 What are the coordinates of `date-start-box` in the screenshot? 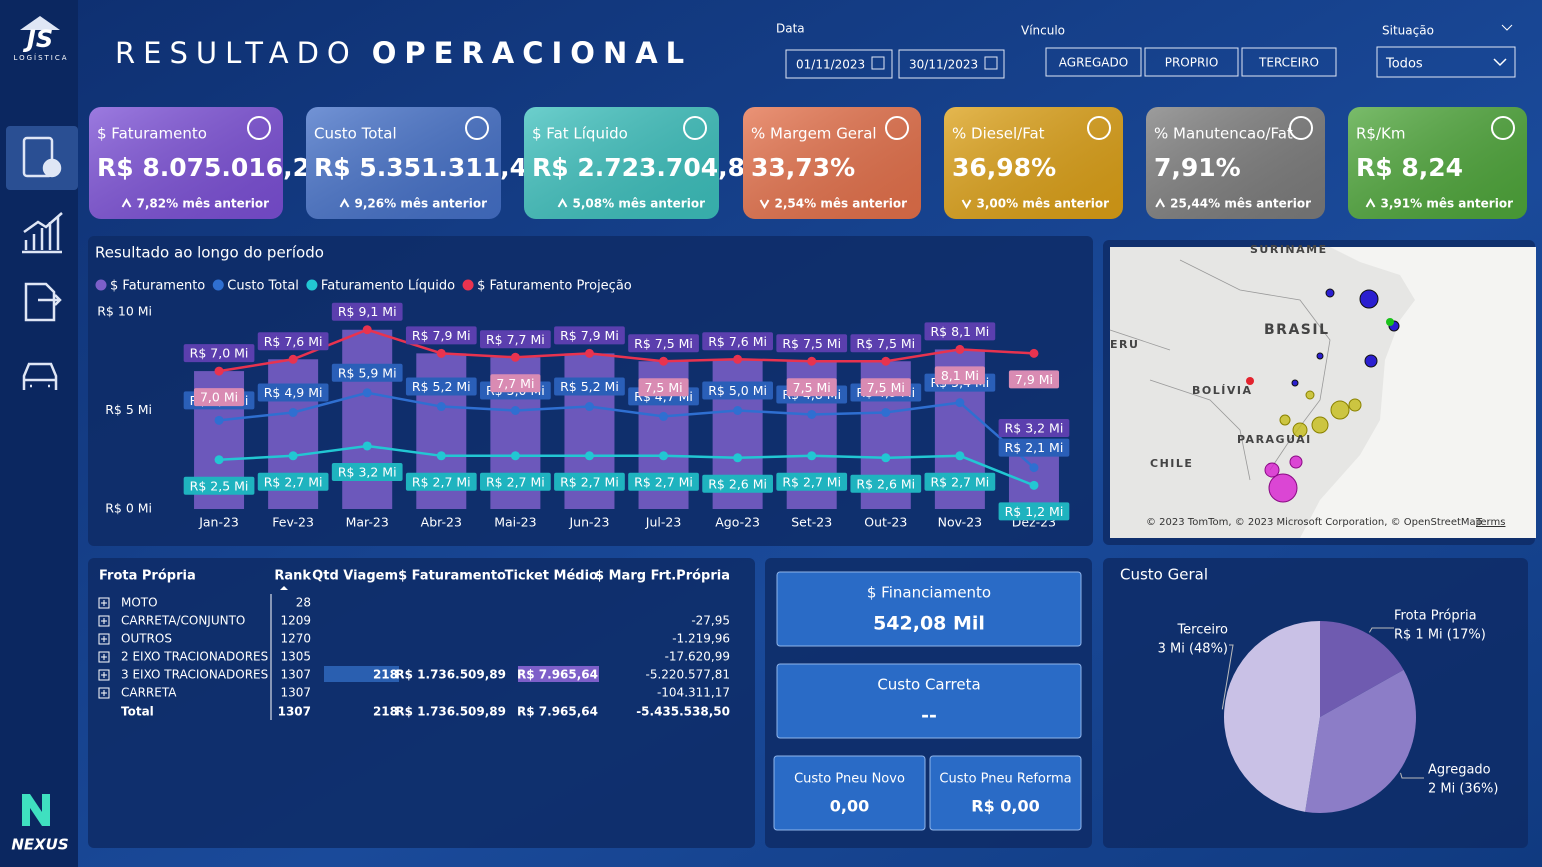 It's located at (839, 64).